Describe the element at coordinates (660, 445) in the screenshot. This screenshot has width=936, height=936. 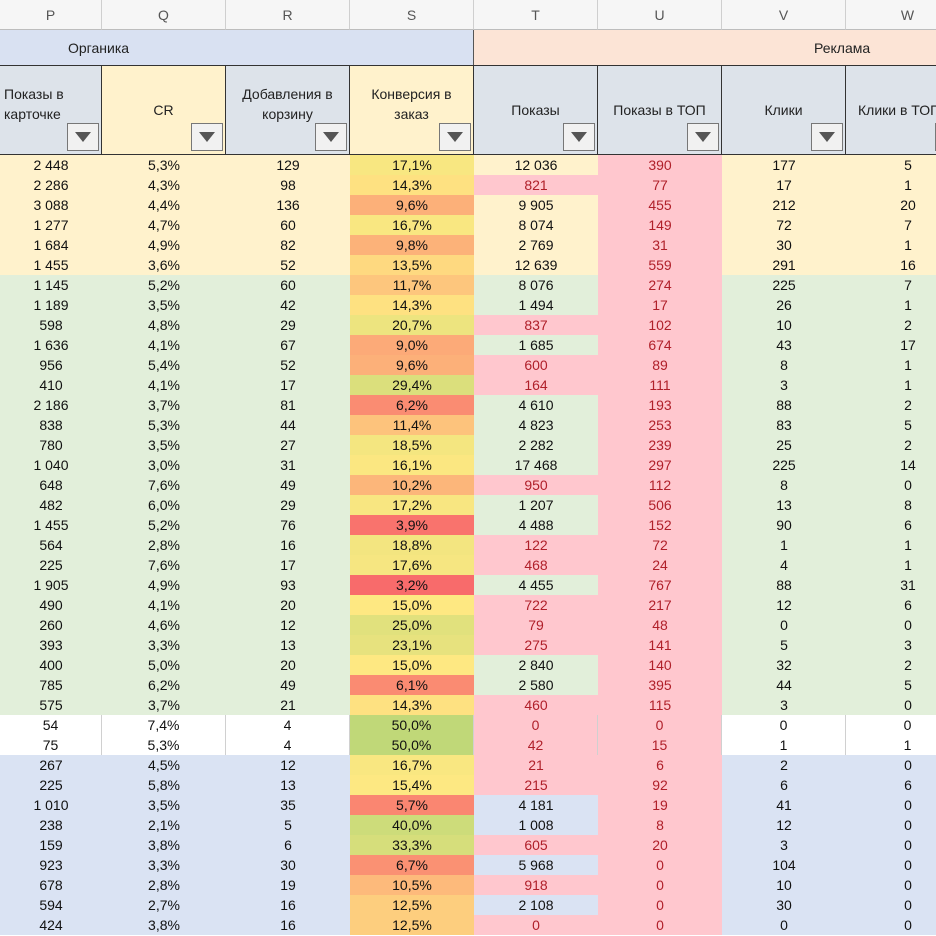
I see `cell-top-impressions: 239` at that location.